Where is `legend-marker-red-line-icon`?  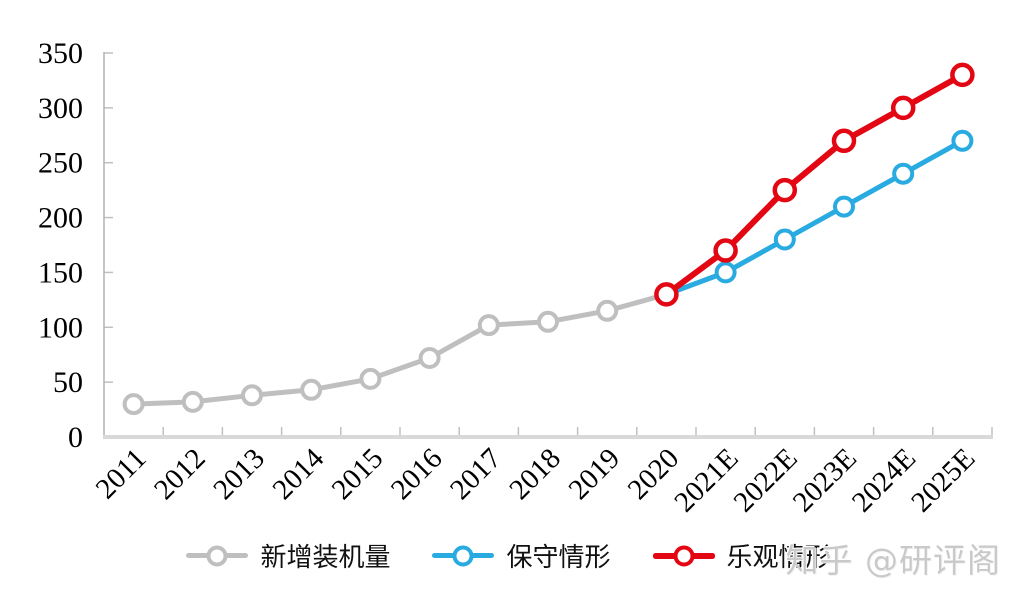 legend-marker-red-line-icon is located at coordinates (683, 556).